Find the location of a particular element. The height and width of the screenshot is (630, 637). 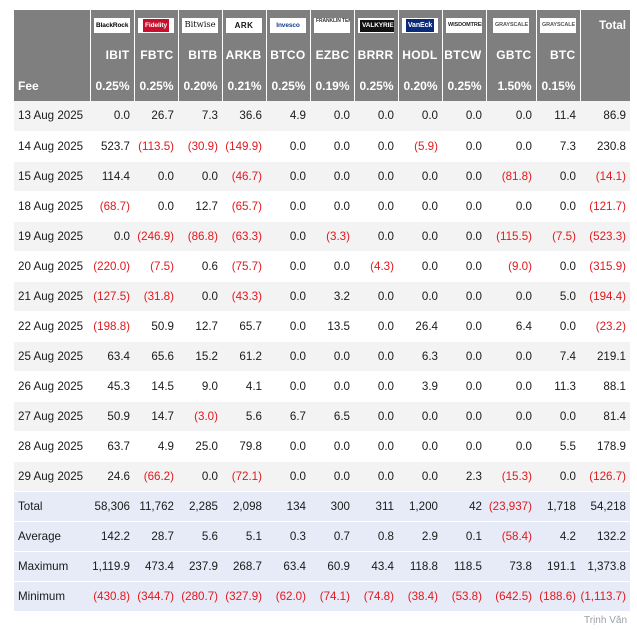

flow-cell: (75.7) is located at coordinates (244, 266).